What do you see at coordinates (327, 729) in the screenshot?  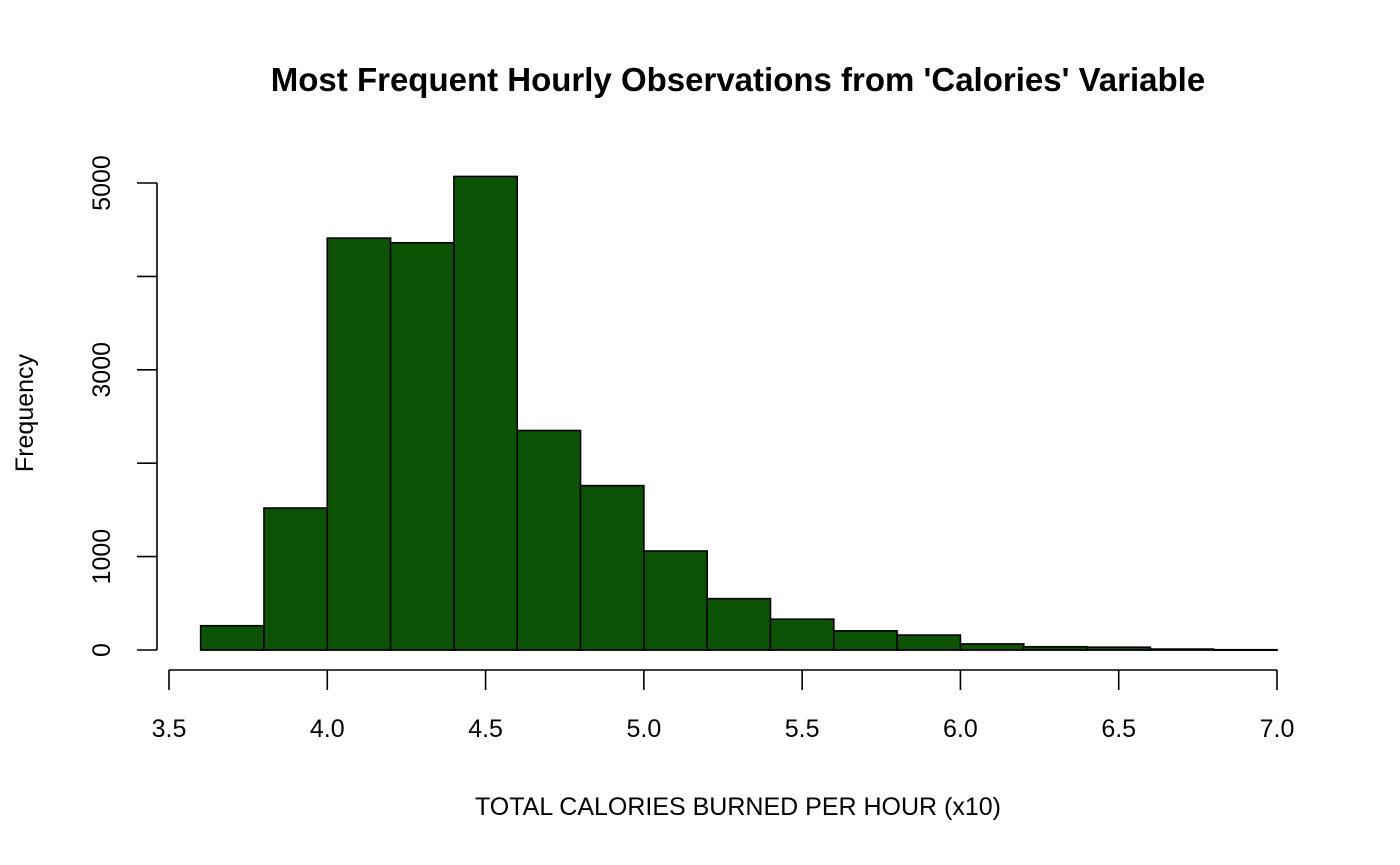 I see `x-tick-label: 4.0` at bounding box center [327, 729].